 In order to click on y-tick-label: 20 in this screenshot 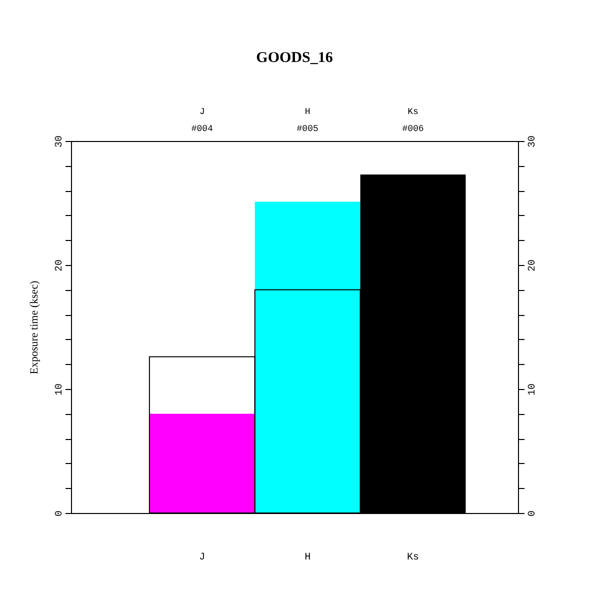, I will do `click(60, 265)`.